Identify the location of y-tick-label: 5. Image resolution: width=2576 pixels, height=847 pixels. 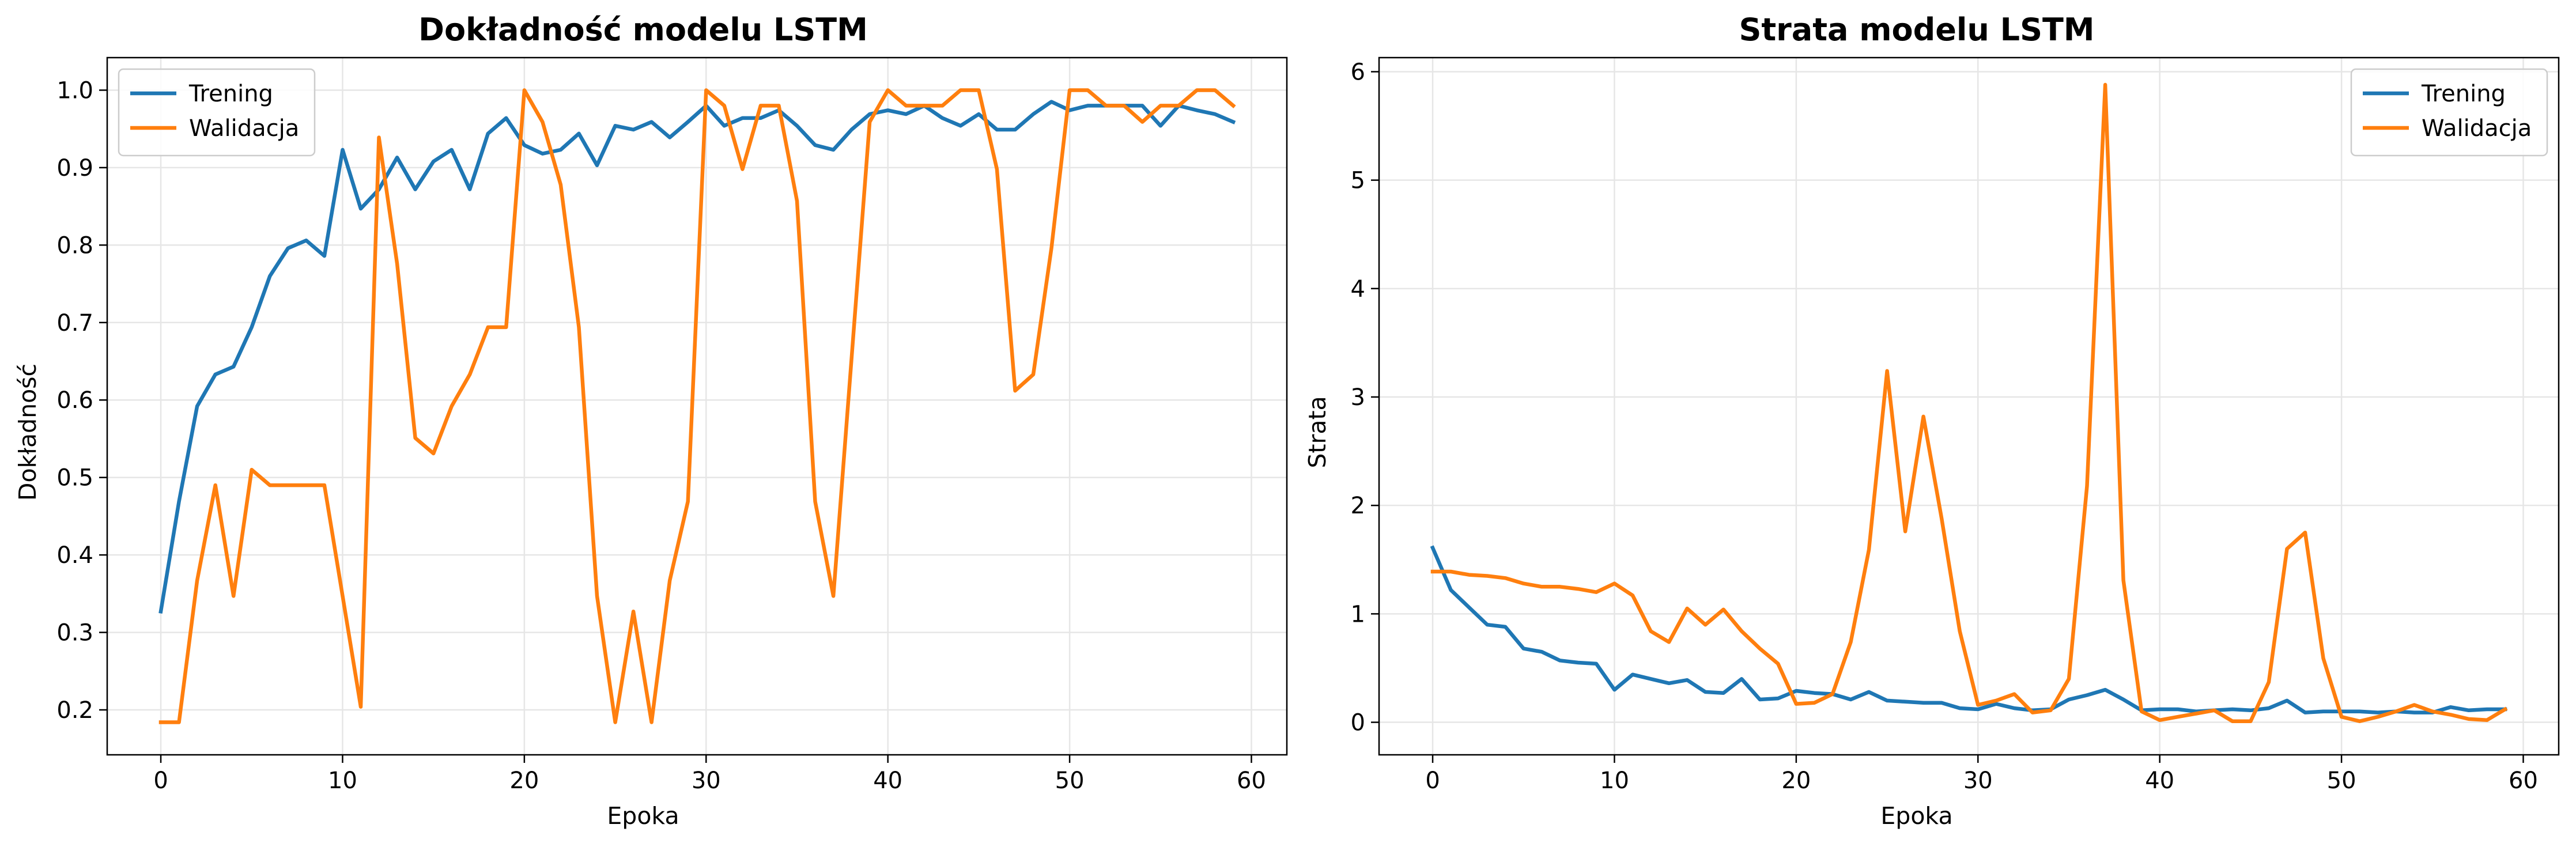
(1358, 181).